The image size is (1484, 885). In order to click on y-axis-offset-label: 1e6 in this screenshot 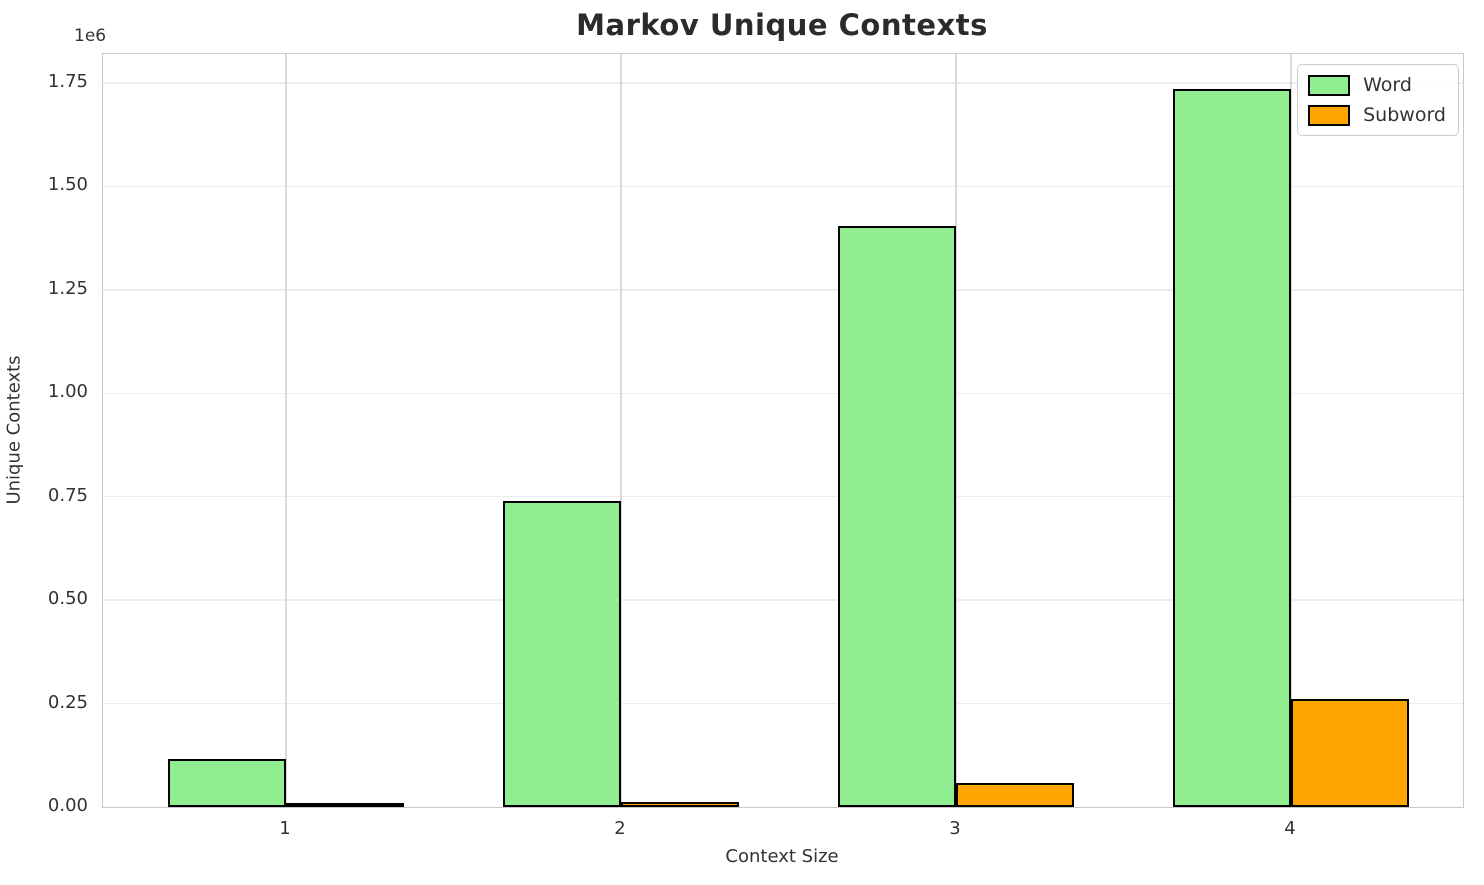, I will do `click(90, 36)`.